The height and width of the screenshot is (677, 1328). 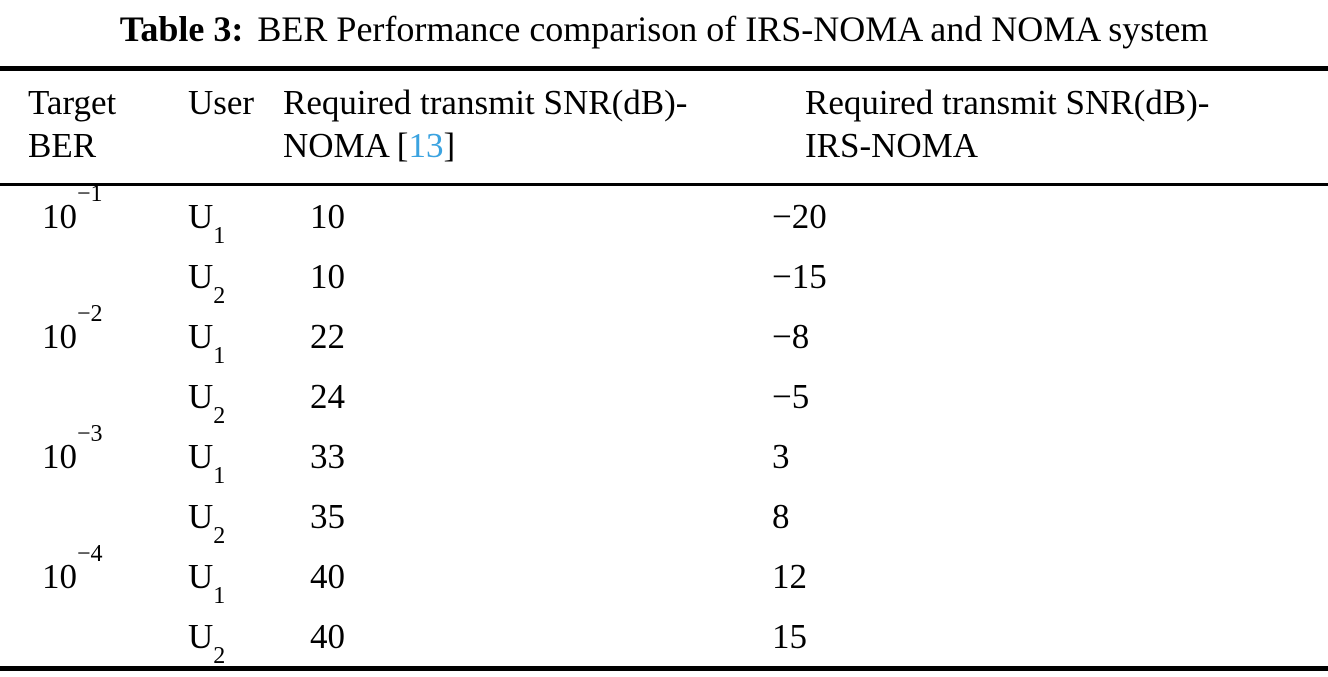 What do you see at coordinates (449, 145) in the screenshot?
I see `citation-bracket-close: ]` at bounding box center [449, 145].